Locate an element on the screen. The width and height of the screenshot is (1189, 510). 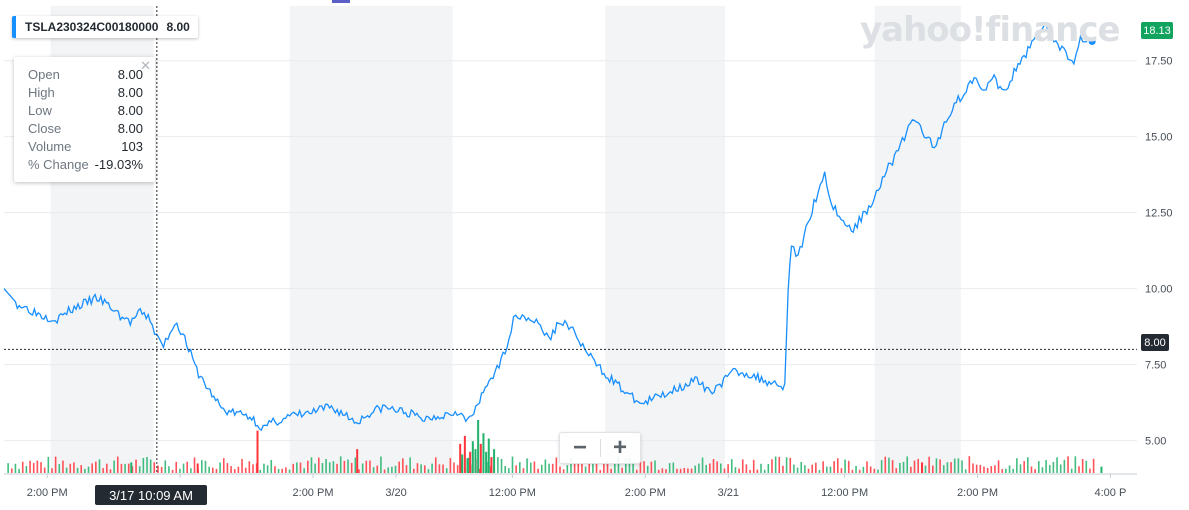
close-icon: ✕ is located at coordinates (145, 65).